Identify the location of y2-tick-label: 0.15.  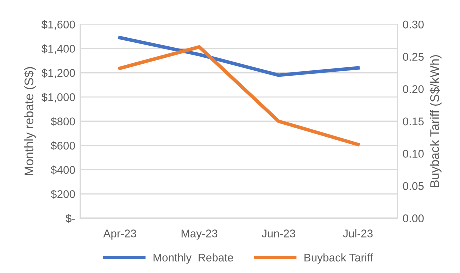
(413, 122).